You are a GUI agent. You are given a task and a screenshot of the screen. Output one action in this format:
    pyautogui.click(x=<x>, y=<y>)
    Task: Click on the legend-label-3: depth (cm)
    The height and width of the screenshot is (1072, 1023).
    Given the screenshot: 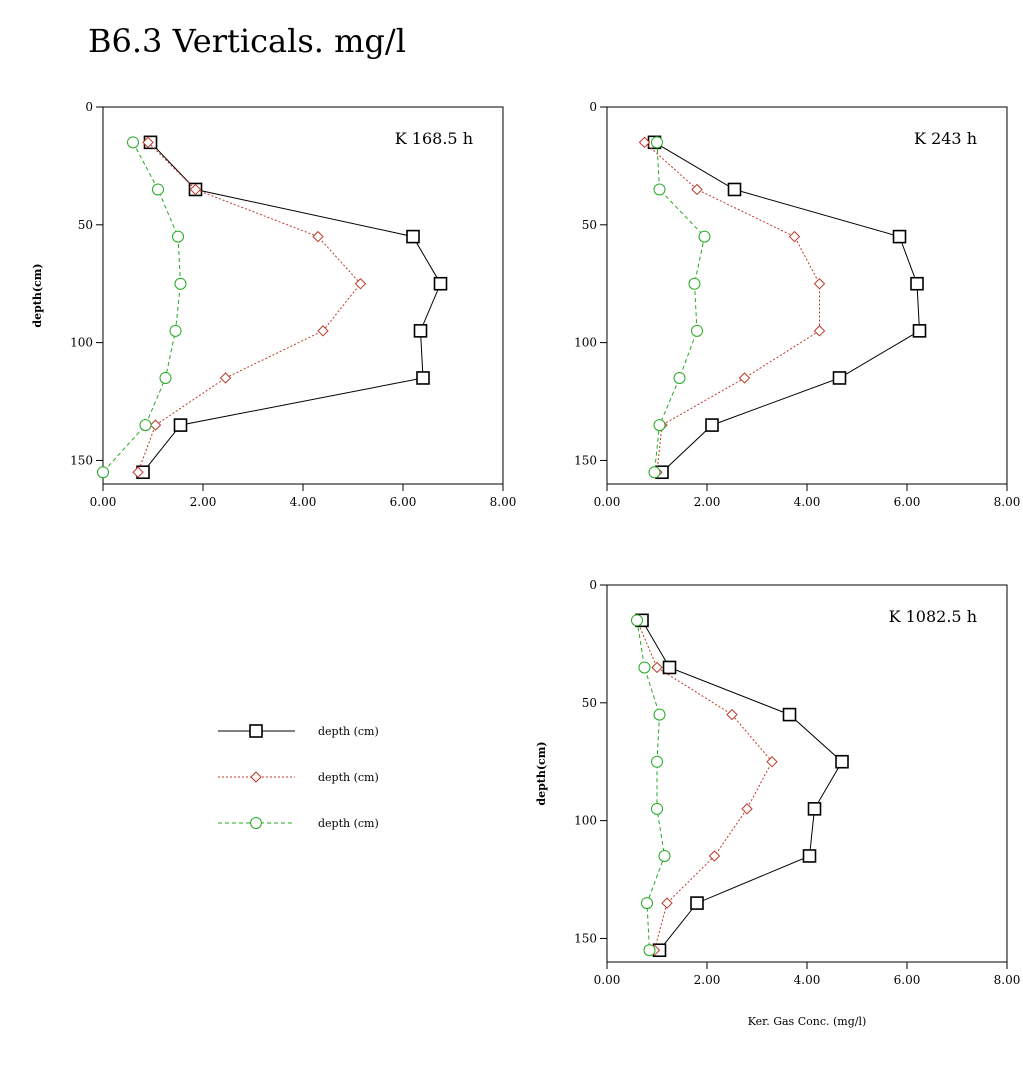 What is the action you would take?
    pyautogui.click(x=348, y=823)
    